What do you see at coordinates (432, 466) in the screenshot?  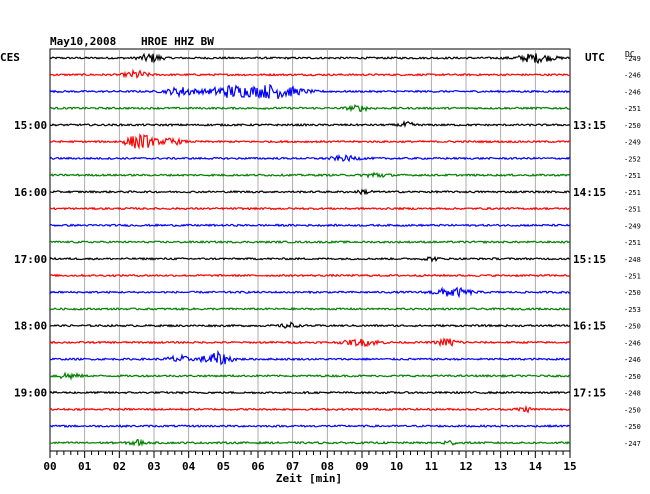 I see `x-tick-label: 11` at bounding box center [432, 466].